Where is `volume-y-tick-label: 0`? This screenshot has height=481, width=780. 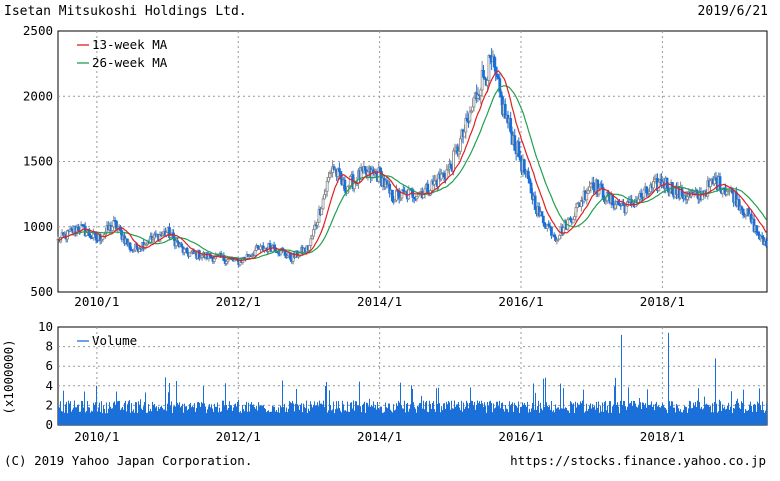
volume-y-tick-label: 0 is located at coordinates (49, 424).